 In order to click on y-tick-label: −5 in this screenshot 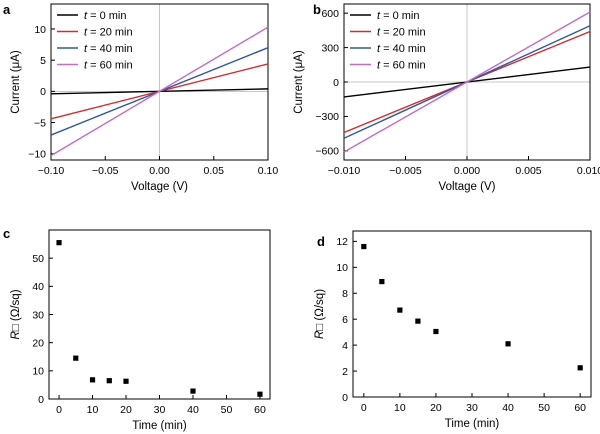, I will do `click(40, 123)`.